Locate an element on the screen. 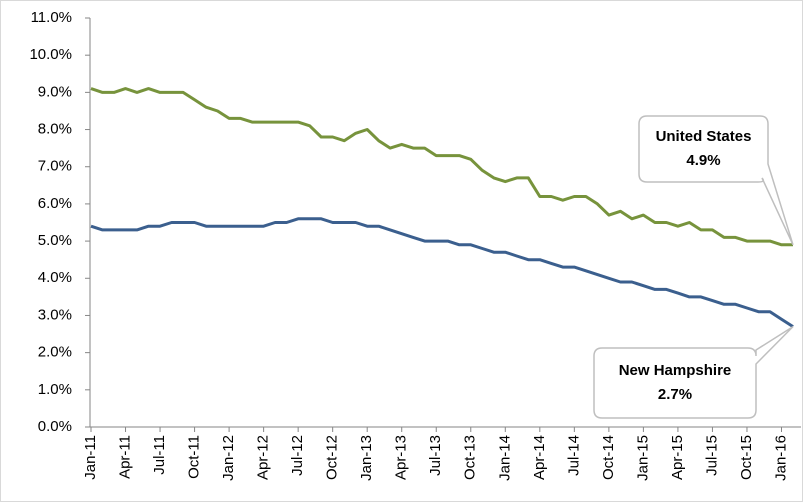  x-tick-label: Jul-12 is located at coordinates (297, 455).